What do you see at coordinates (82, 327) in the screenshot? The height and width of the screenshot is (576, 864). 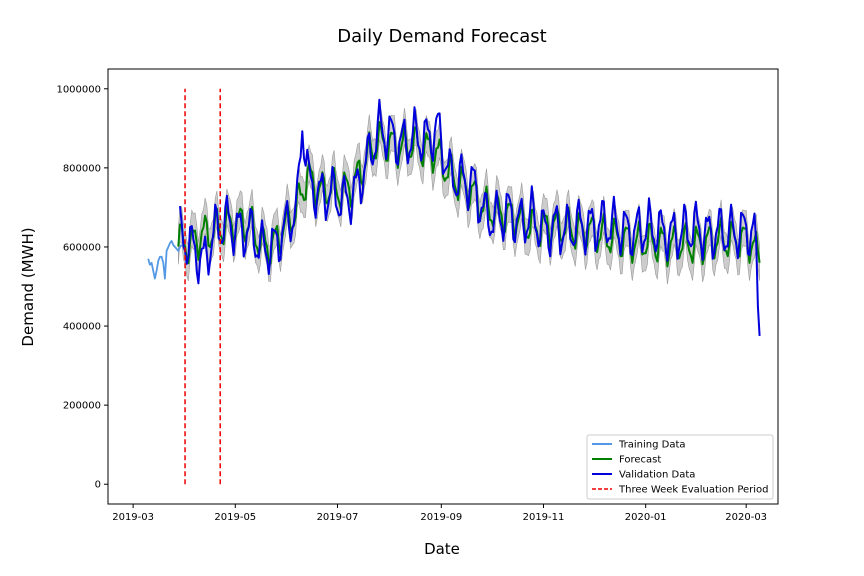 I see `y-tick-label: 400000` at bounding box center [82, 327].